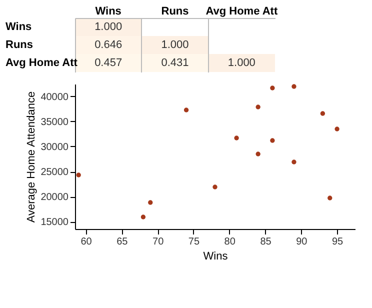  I want to click on x-tick-label: 85, so click(266, 242).